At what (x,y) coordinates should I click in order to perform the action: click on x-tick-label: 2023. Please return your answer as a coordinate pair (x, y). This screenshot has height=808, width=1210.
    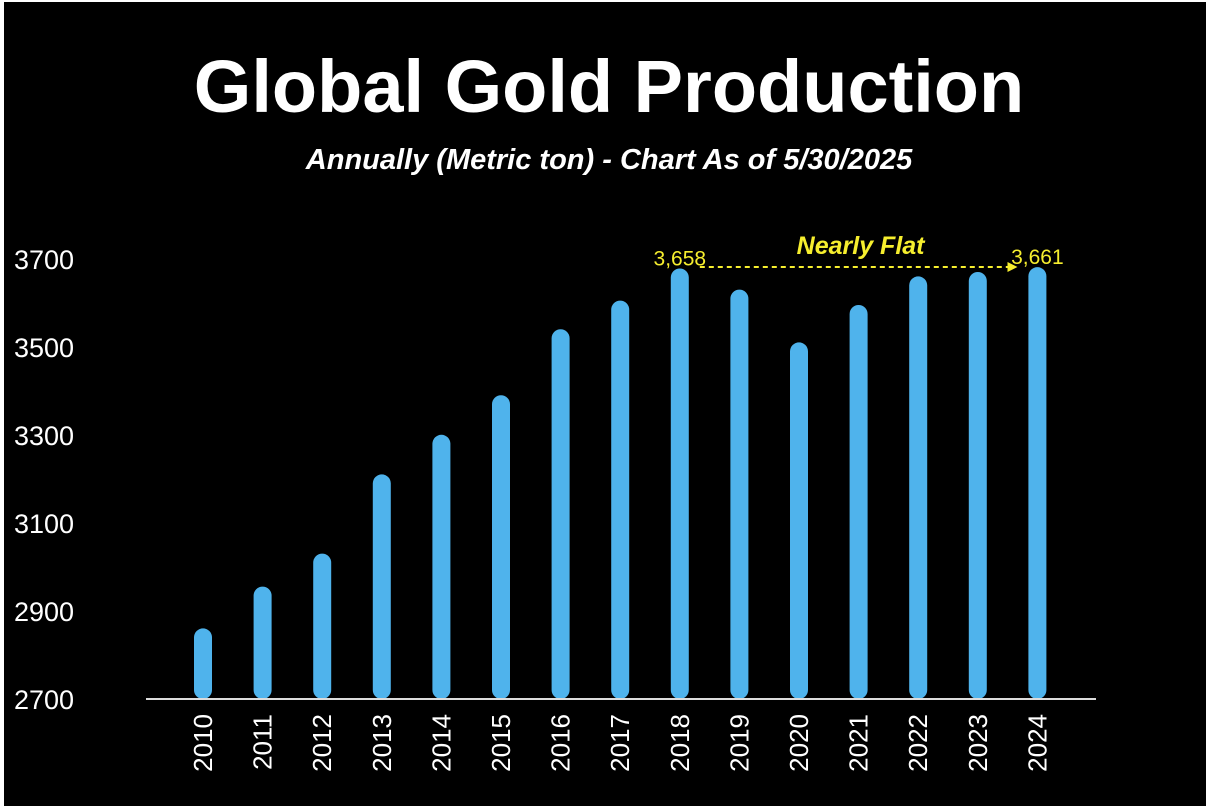
    Looking at the image, I should click on (978, 743).